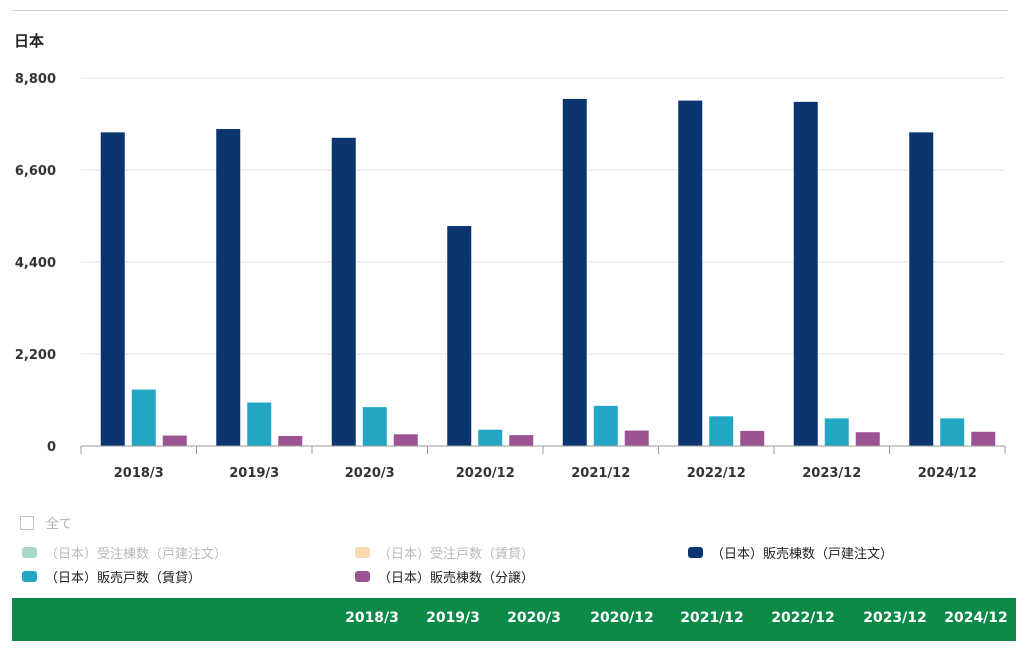 Image resolution: width=1024 pixels, height=649 pixels. I want to click on y-tick-label: 2,200, so click(35, 355).